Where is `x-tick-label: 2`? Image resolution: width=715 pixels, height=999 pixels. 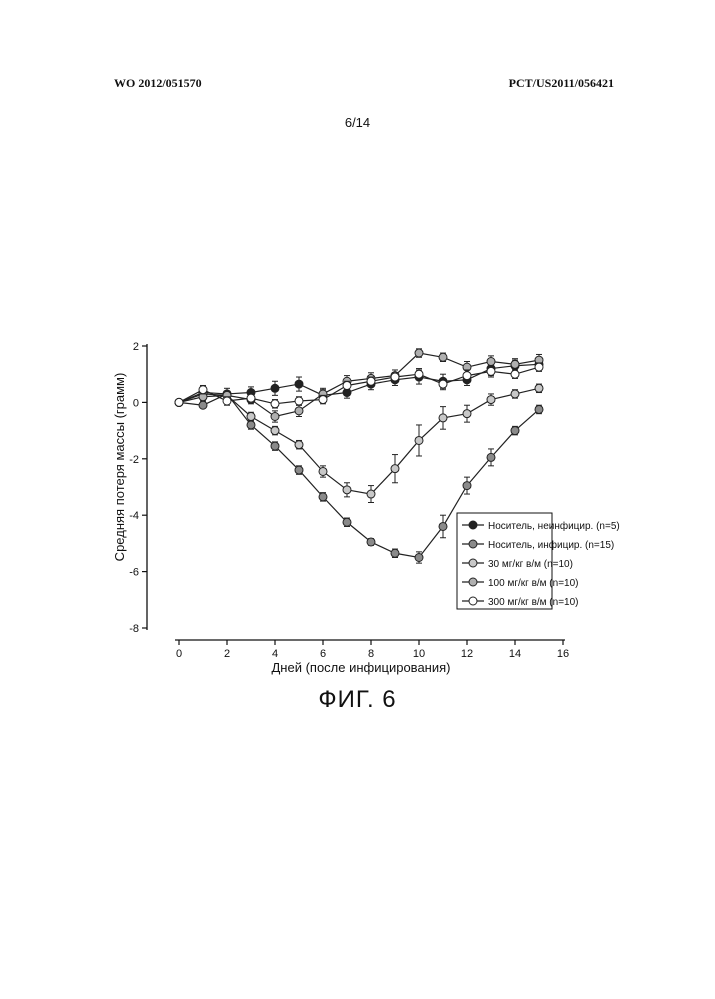 x-tick-label: 2 is located at coordinates (227, 654).